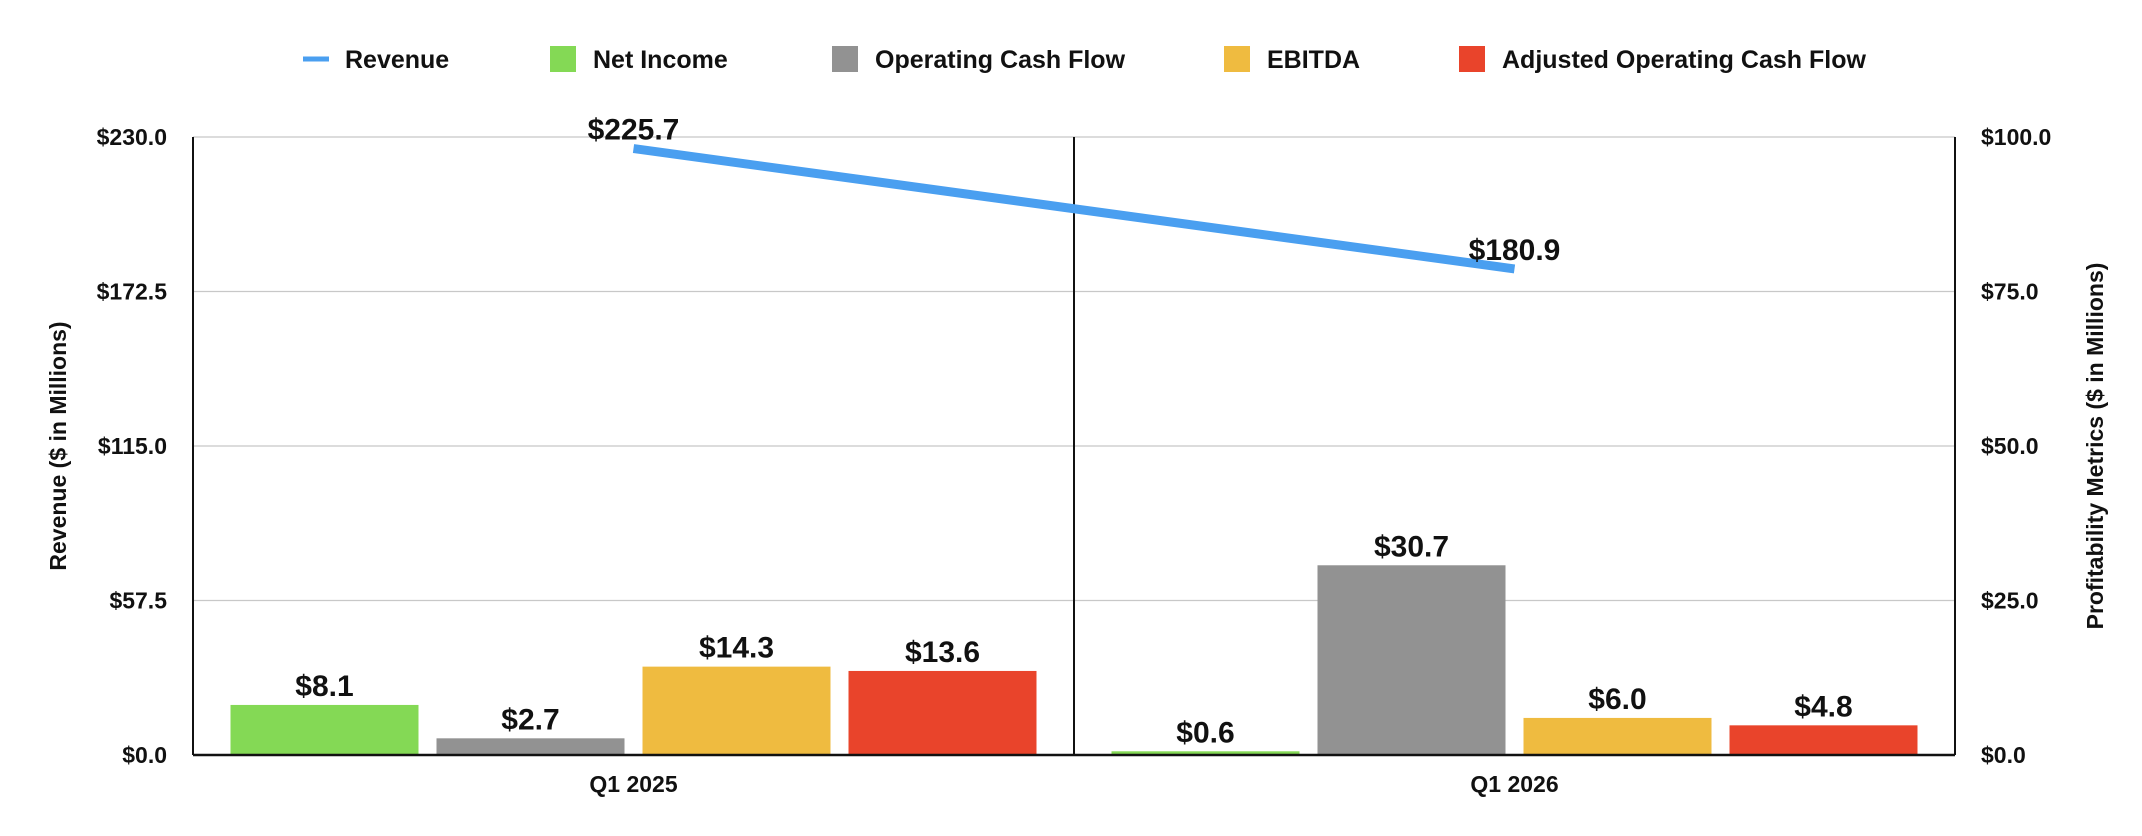 The image size is (2142, 836). What do you see at coordinates (2095, 446) in the screenshot?
I see `right-axis-title: Profitability Metrics ($ in Millions)` at bounding box center [2095, 446].